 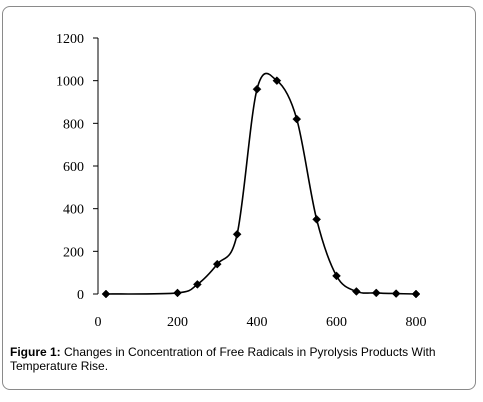 What do you see at coordinates (73, 124) in the screenshot?
I see `y-tick-label: 800` at bounding box center [73, 124].